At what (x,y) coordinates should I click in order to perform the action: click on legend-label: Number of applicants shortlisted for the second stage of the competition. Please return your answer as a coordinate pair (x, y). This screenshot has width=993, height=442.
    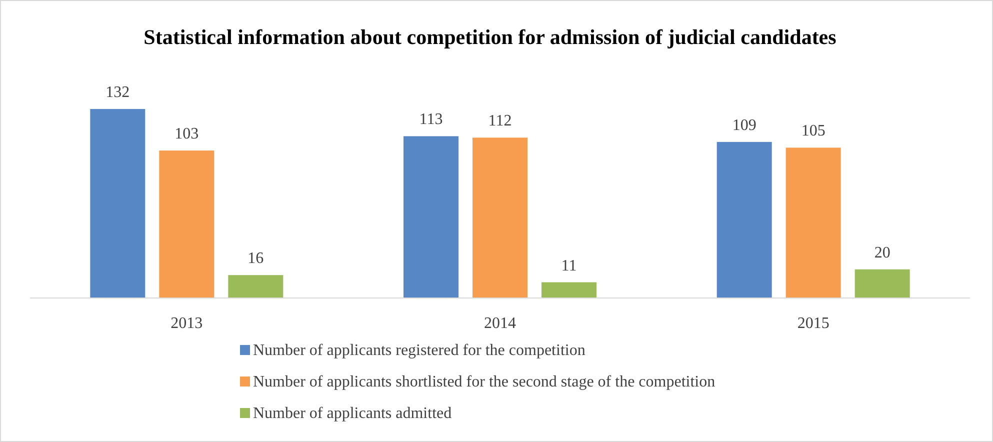
    Looking at the image, I should click on (484, 382).